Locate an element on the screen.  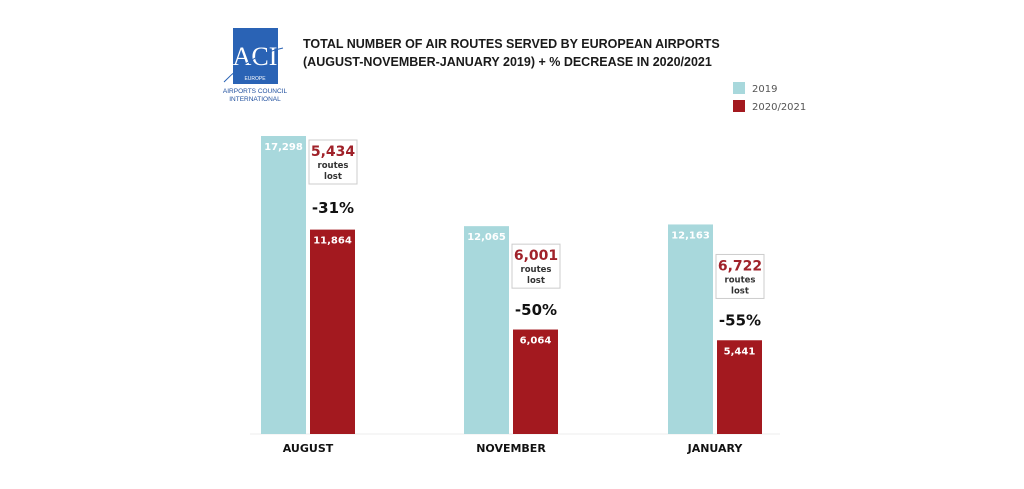
bar-january-2019 is located at coordinates (690, 329).